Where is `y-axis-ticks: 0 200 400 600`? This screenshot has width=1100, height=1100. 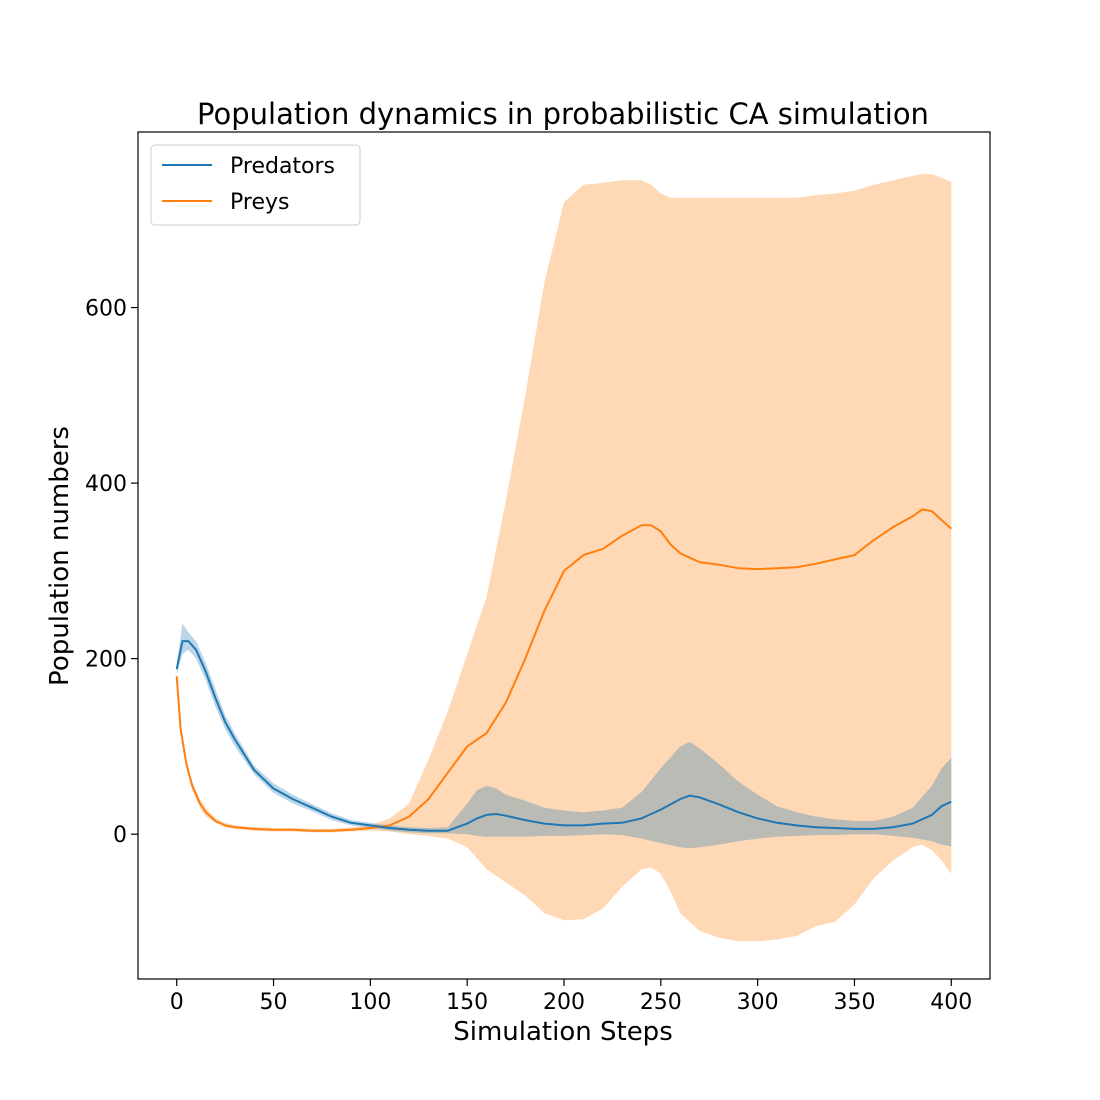
y-axis-ticks: 0 200 400 600 is located at coordinates (111, 572).